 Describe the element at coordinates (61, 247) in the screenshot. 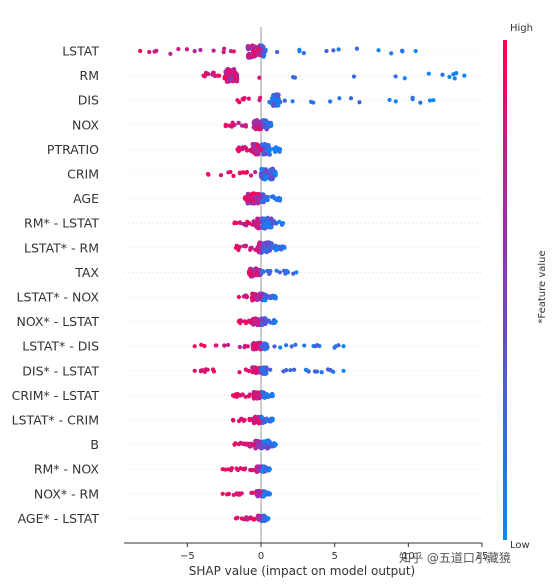

I see `feature-label: LSTAT* - RM` at that location.